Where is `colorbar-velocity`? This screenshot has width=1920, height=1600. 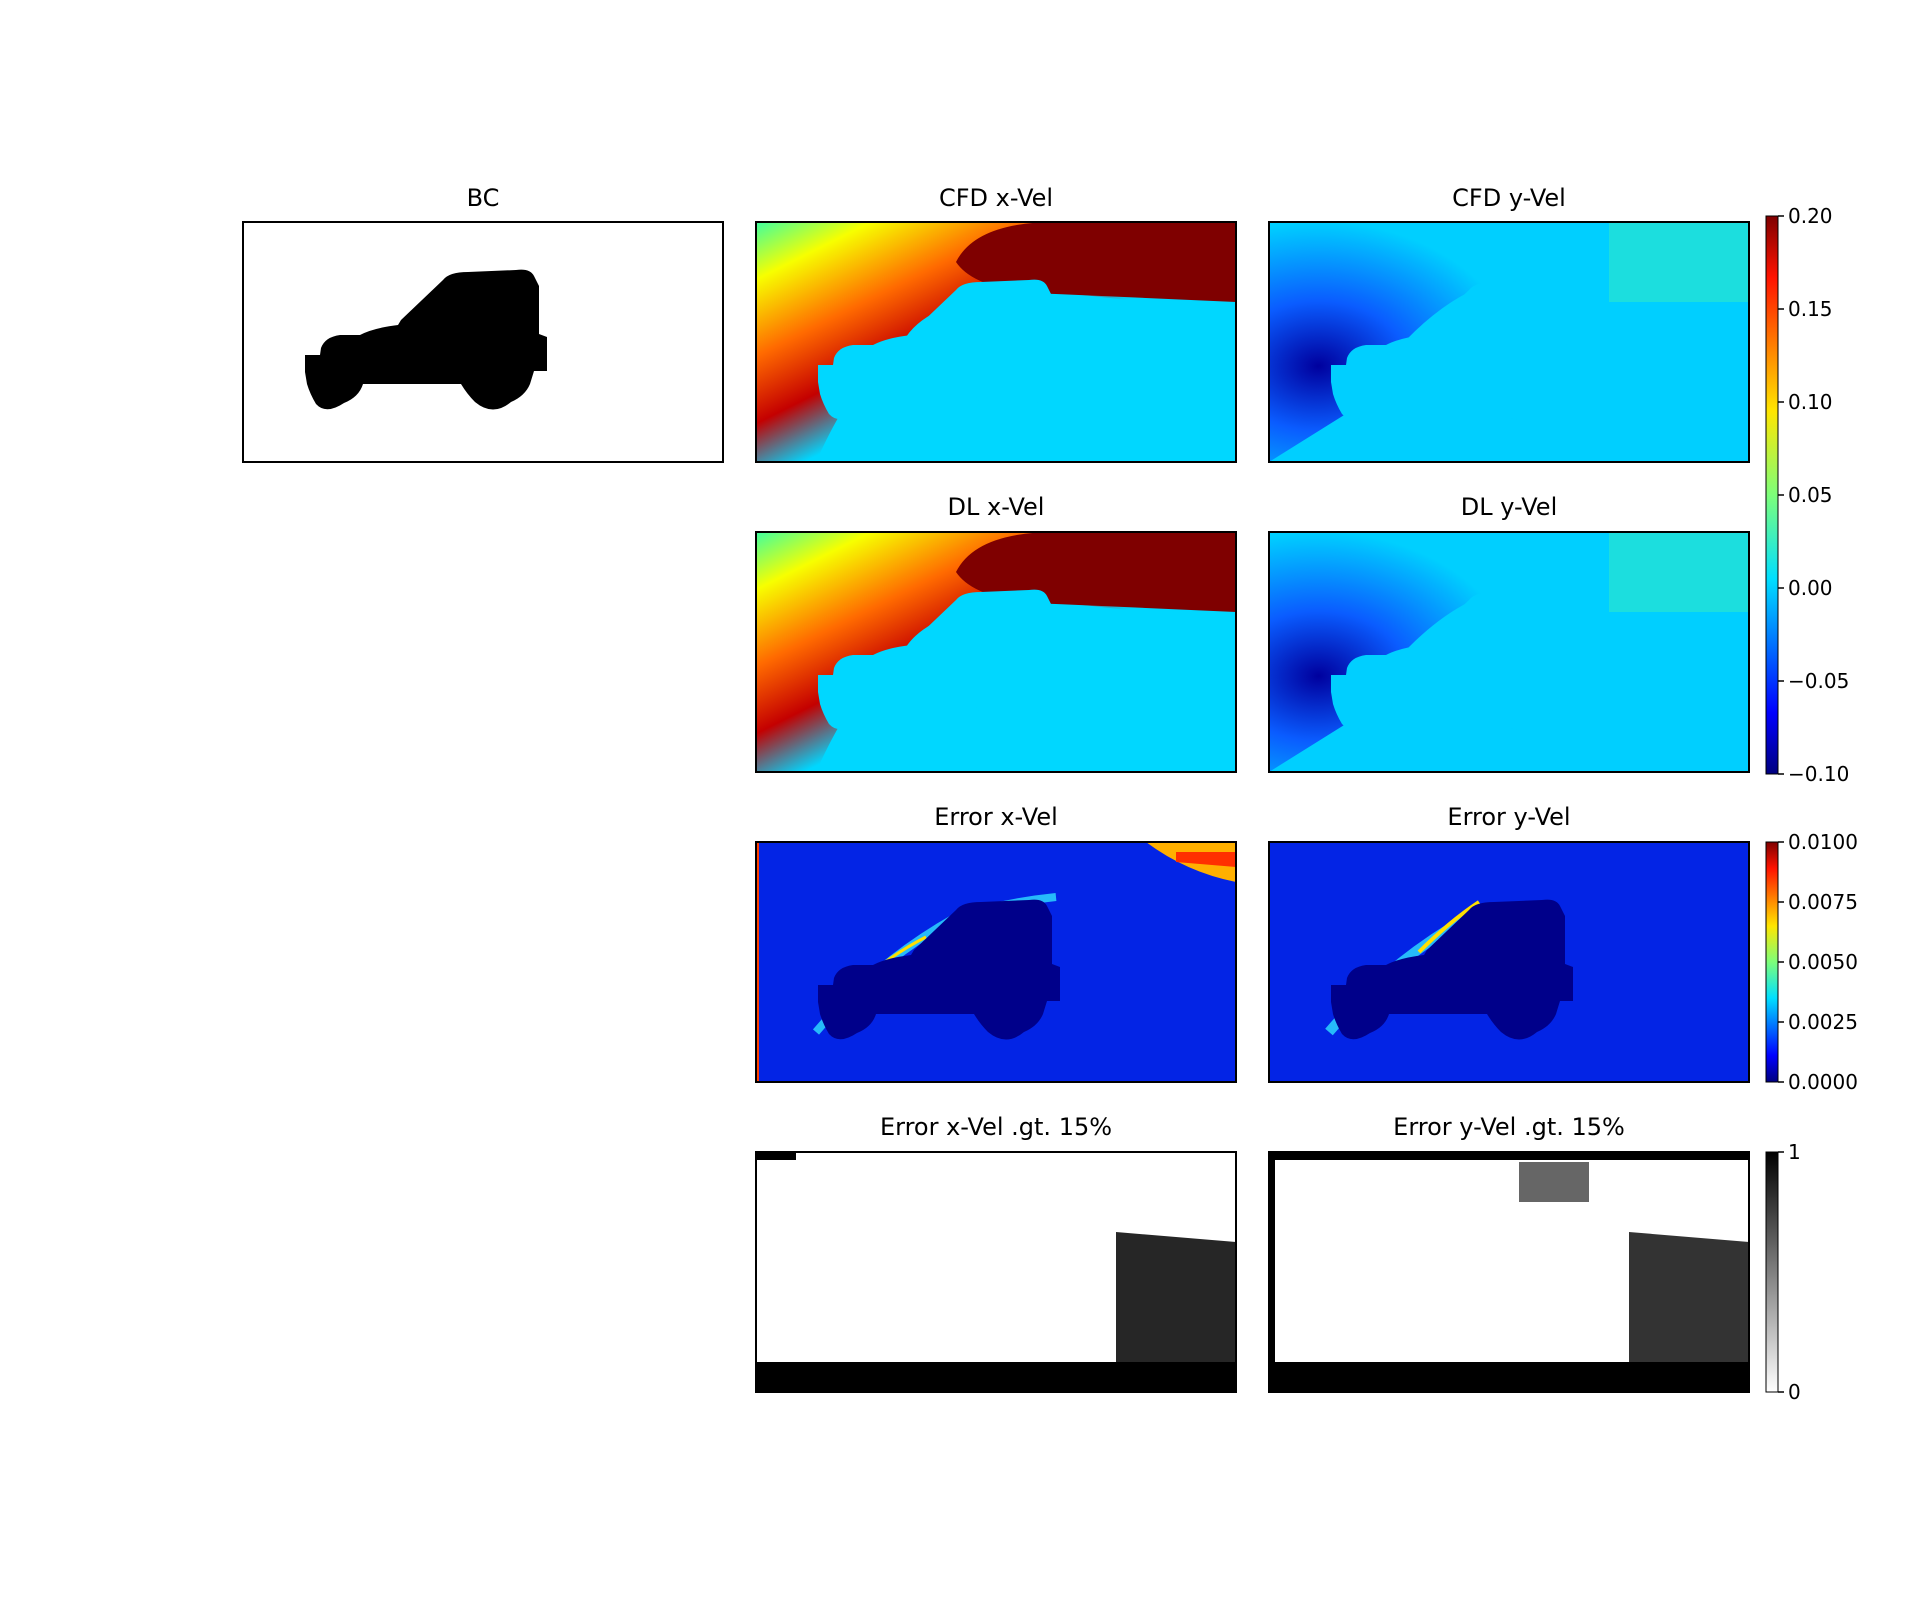 colorbar-velocity is located at coordinates (1772, 495).